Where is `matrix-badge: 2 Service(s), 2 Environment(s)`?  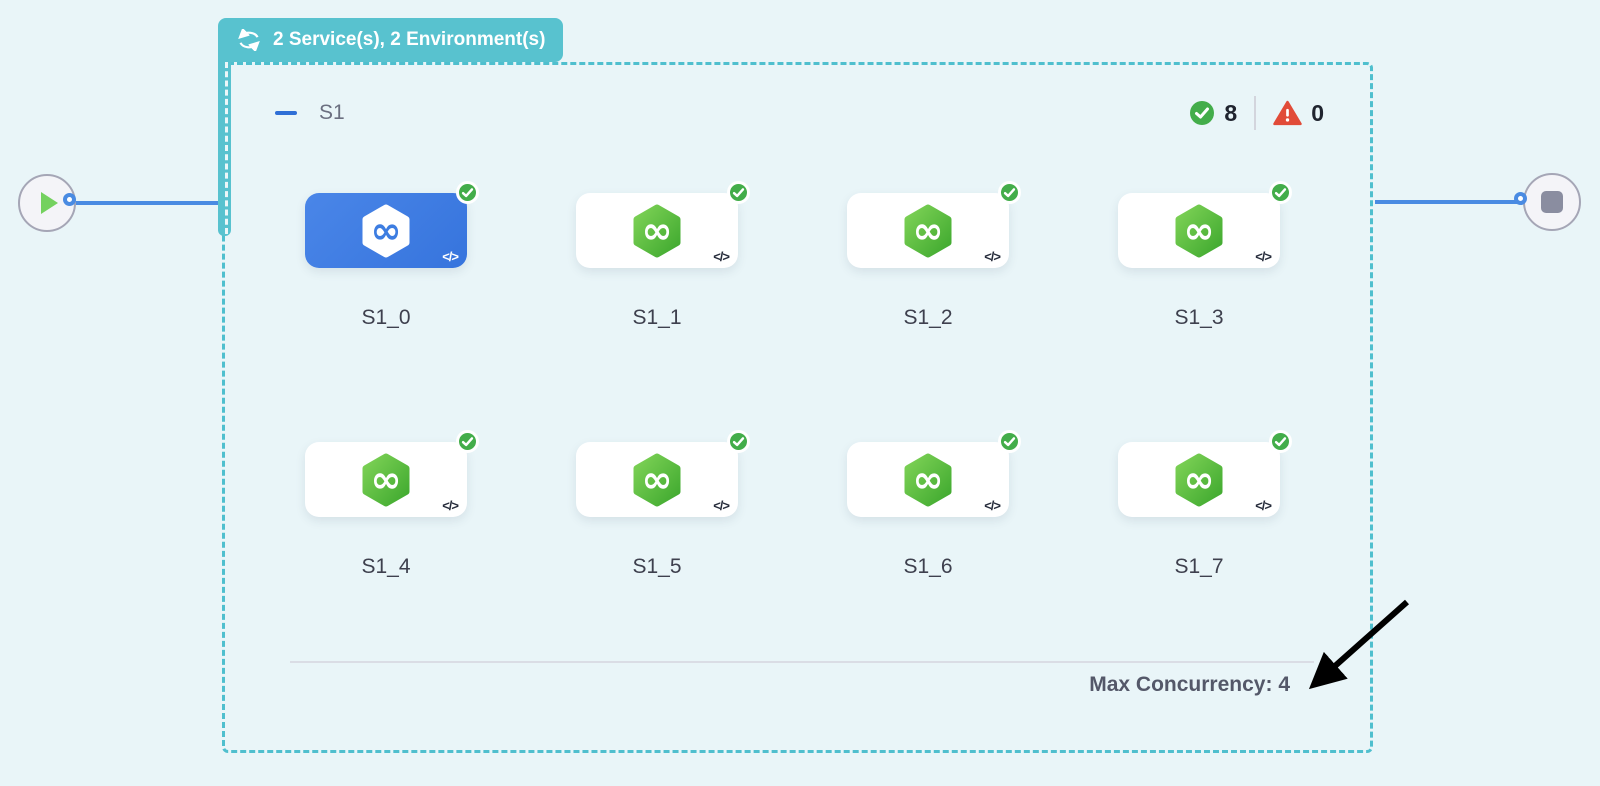
matrix-badge: 2 Service(s), 2 Environment(s) is located at coordinates (391, 40).